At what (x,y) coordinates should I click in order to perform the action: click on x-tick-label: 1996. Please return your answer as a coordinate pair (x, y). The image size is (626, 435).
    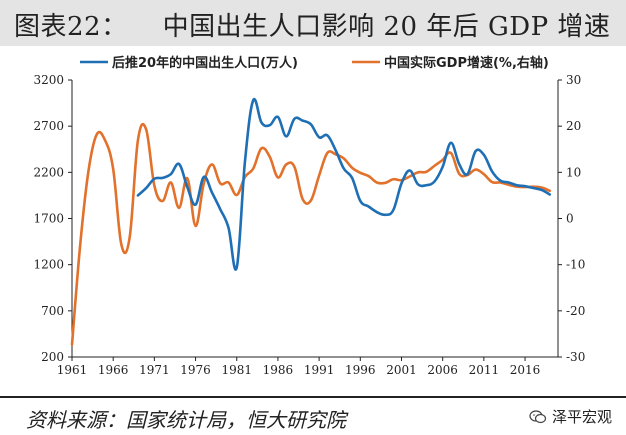
    Looking at the image, I should click on (360, 370).